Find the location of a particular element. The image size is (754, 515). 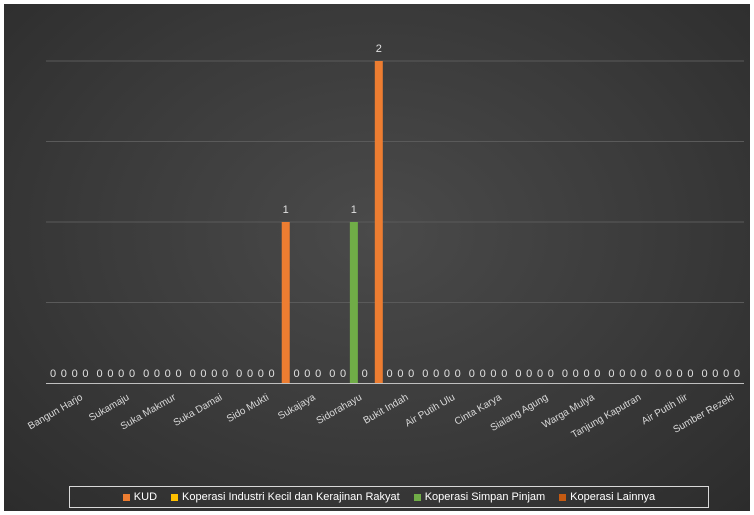

data-label-6-0: 0 is located at coordinates (332, 374).